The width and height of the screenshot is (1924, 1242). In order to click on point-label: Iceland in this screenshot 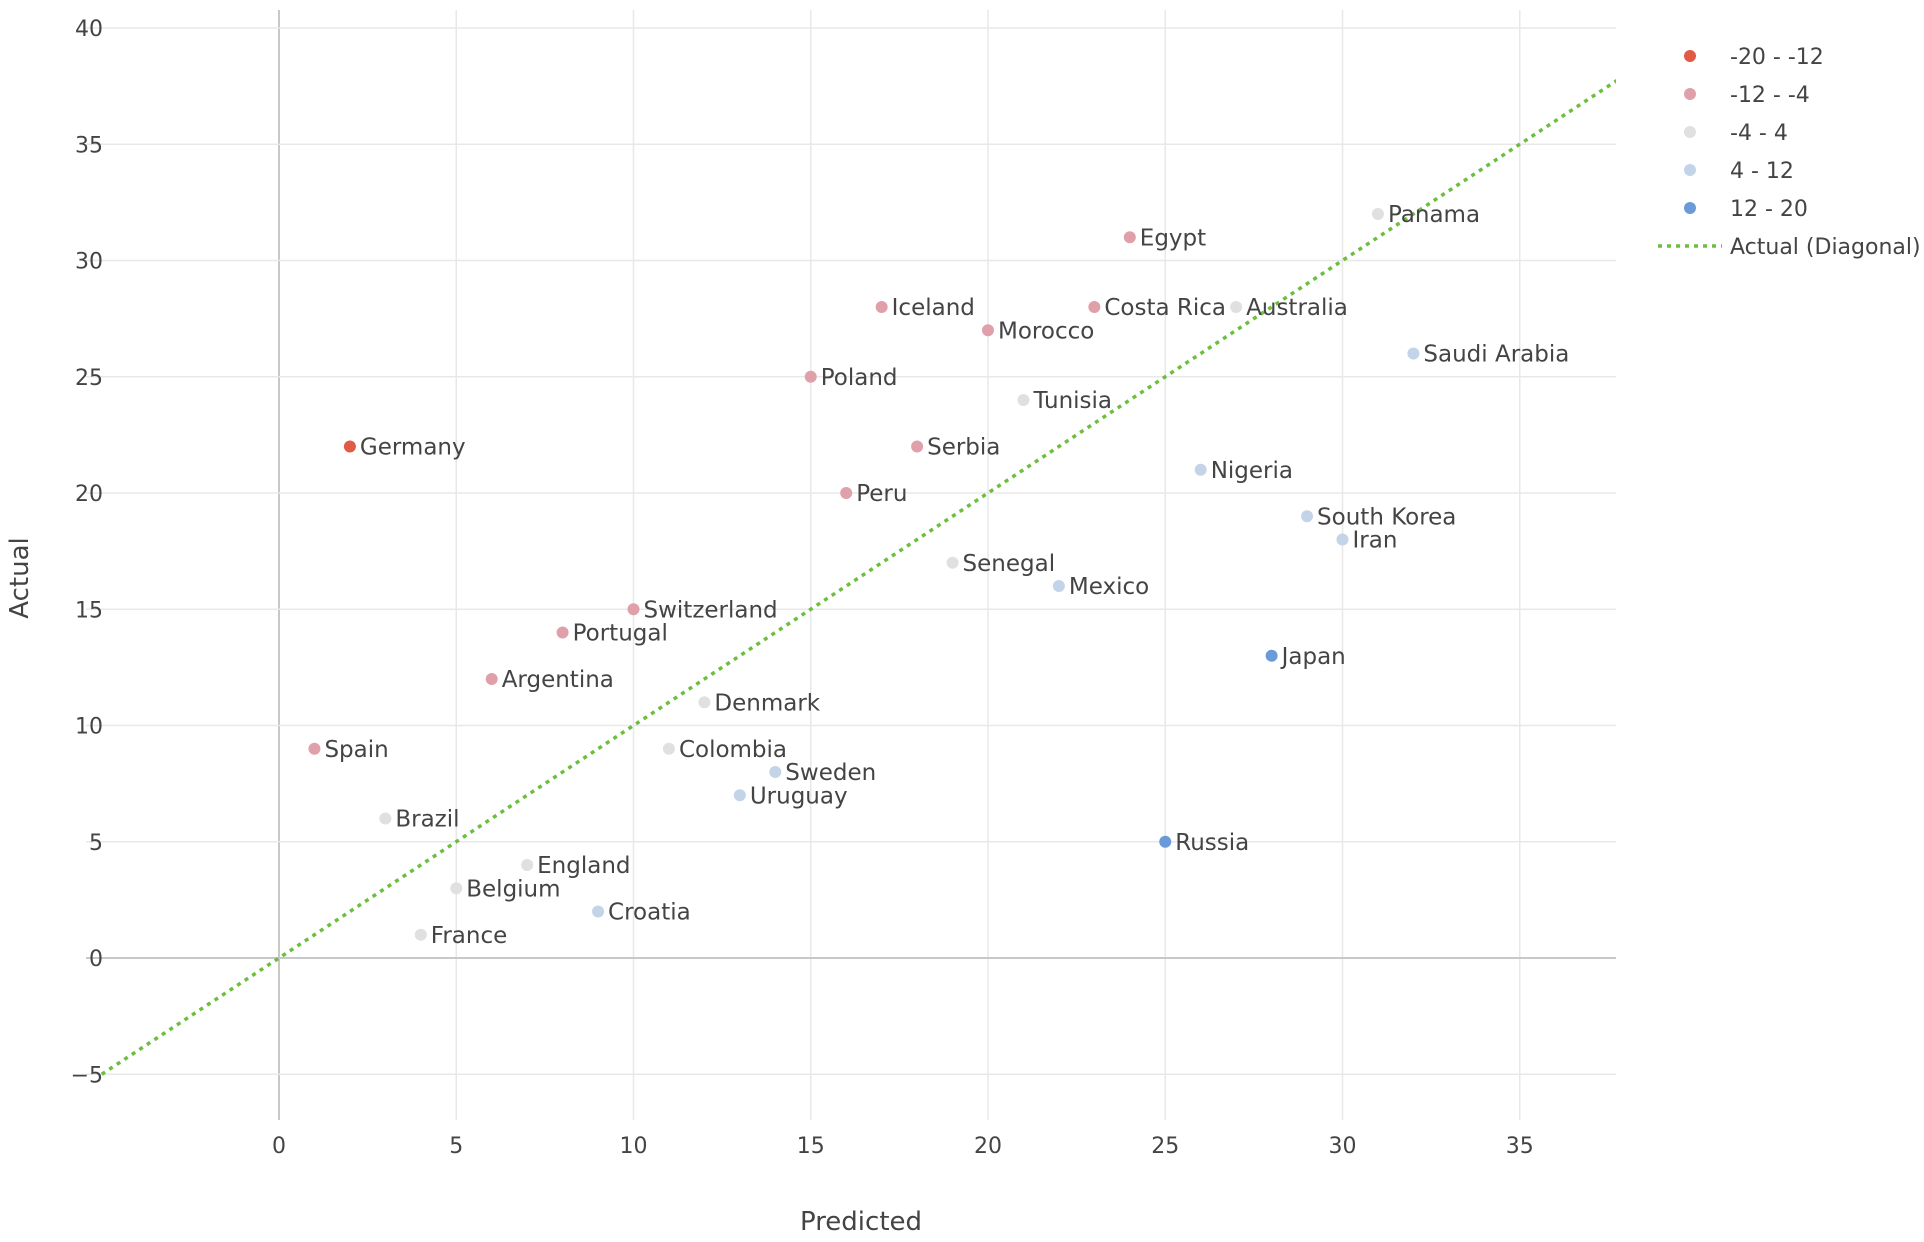, I will do `click(933, 308)`.